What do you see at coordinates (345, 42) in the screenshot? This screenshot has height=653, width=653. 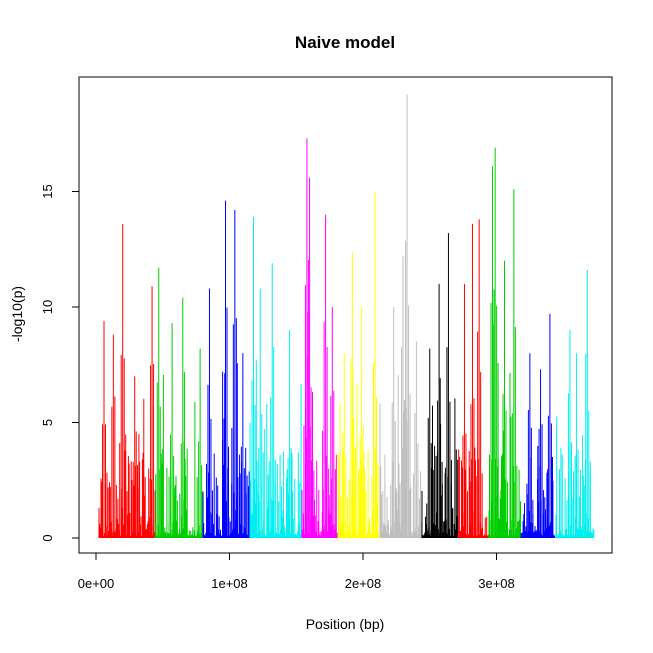 I see `chart-title: Naive model` at bounding box center [345, 42].